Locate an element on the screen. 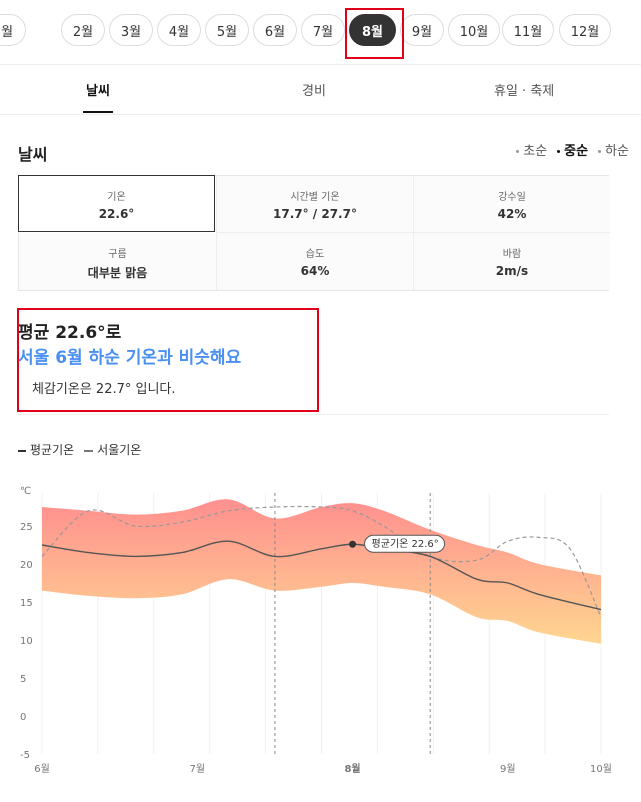 This screenshot has height=802, width=641. stat-value: 2m/s is located at coordinates (512, 271).